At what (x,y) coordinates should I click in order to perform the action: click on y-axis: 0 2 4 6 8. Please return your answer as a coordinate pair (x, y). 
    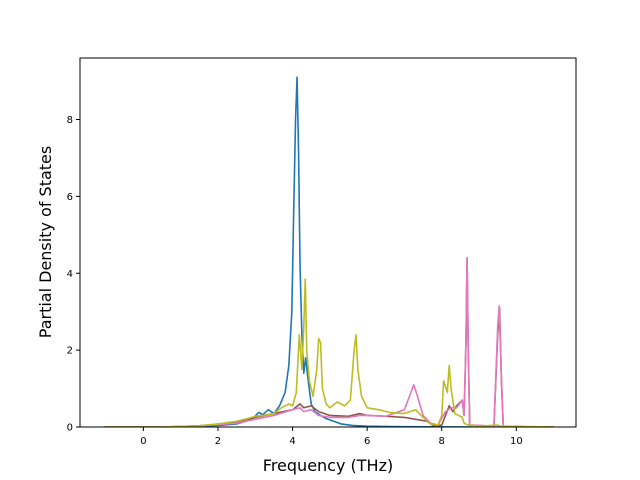
    Looking at the image, I should click on (73, 274).